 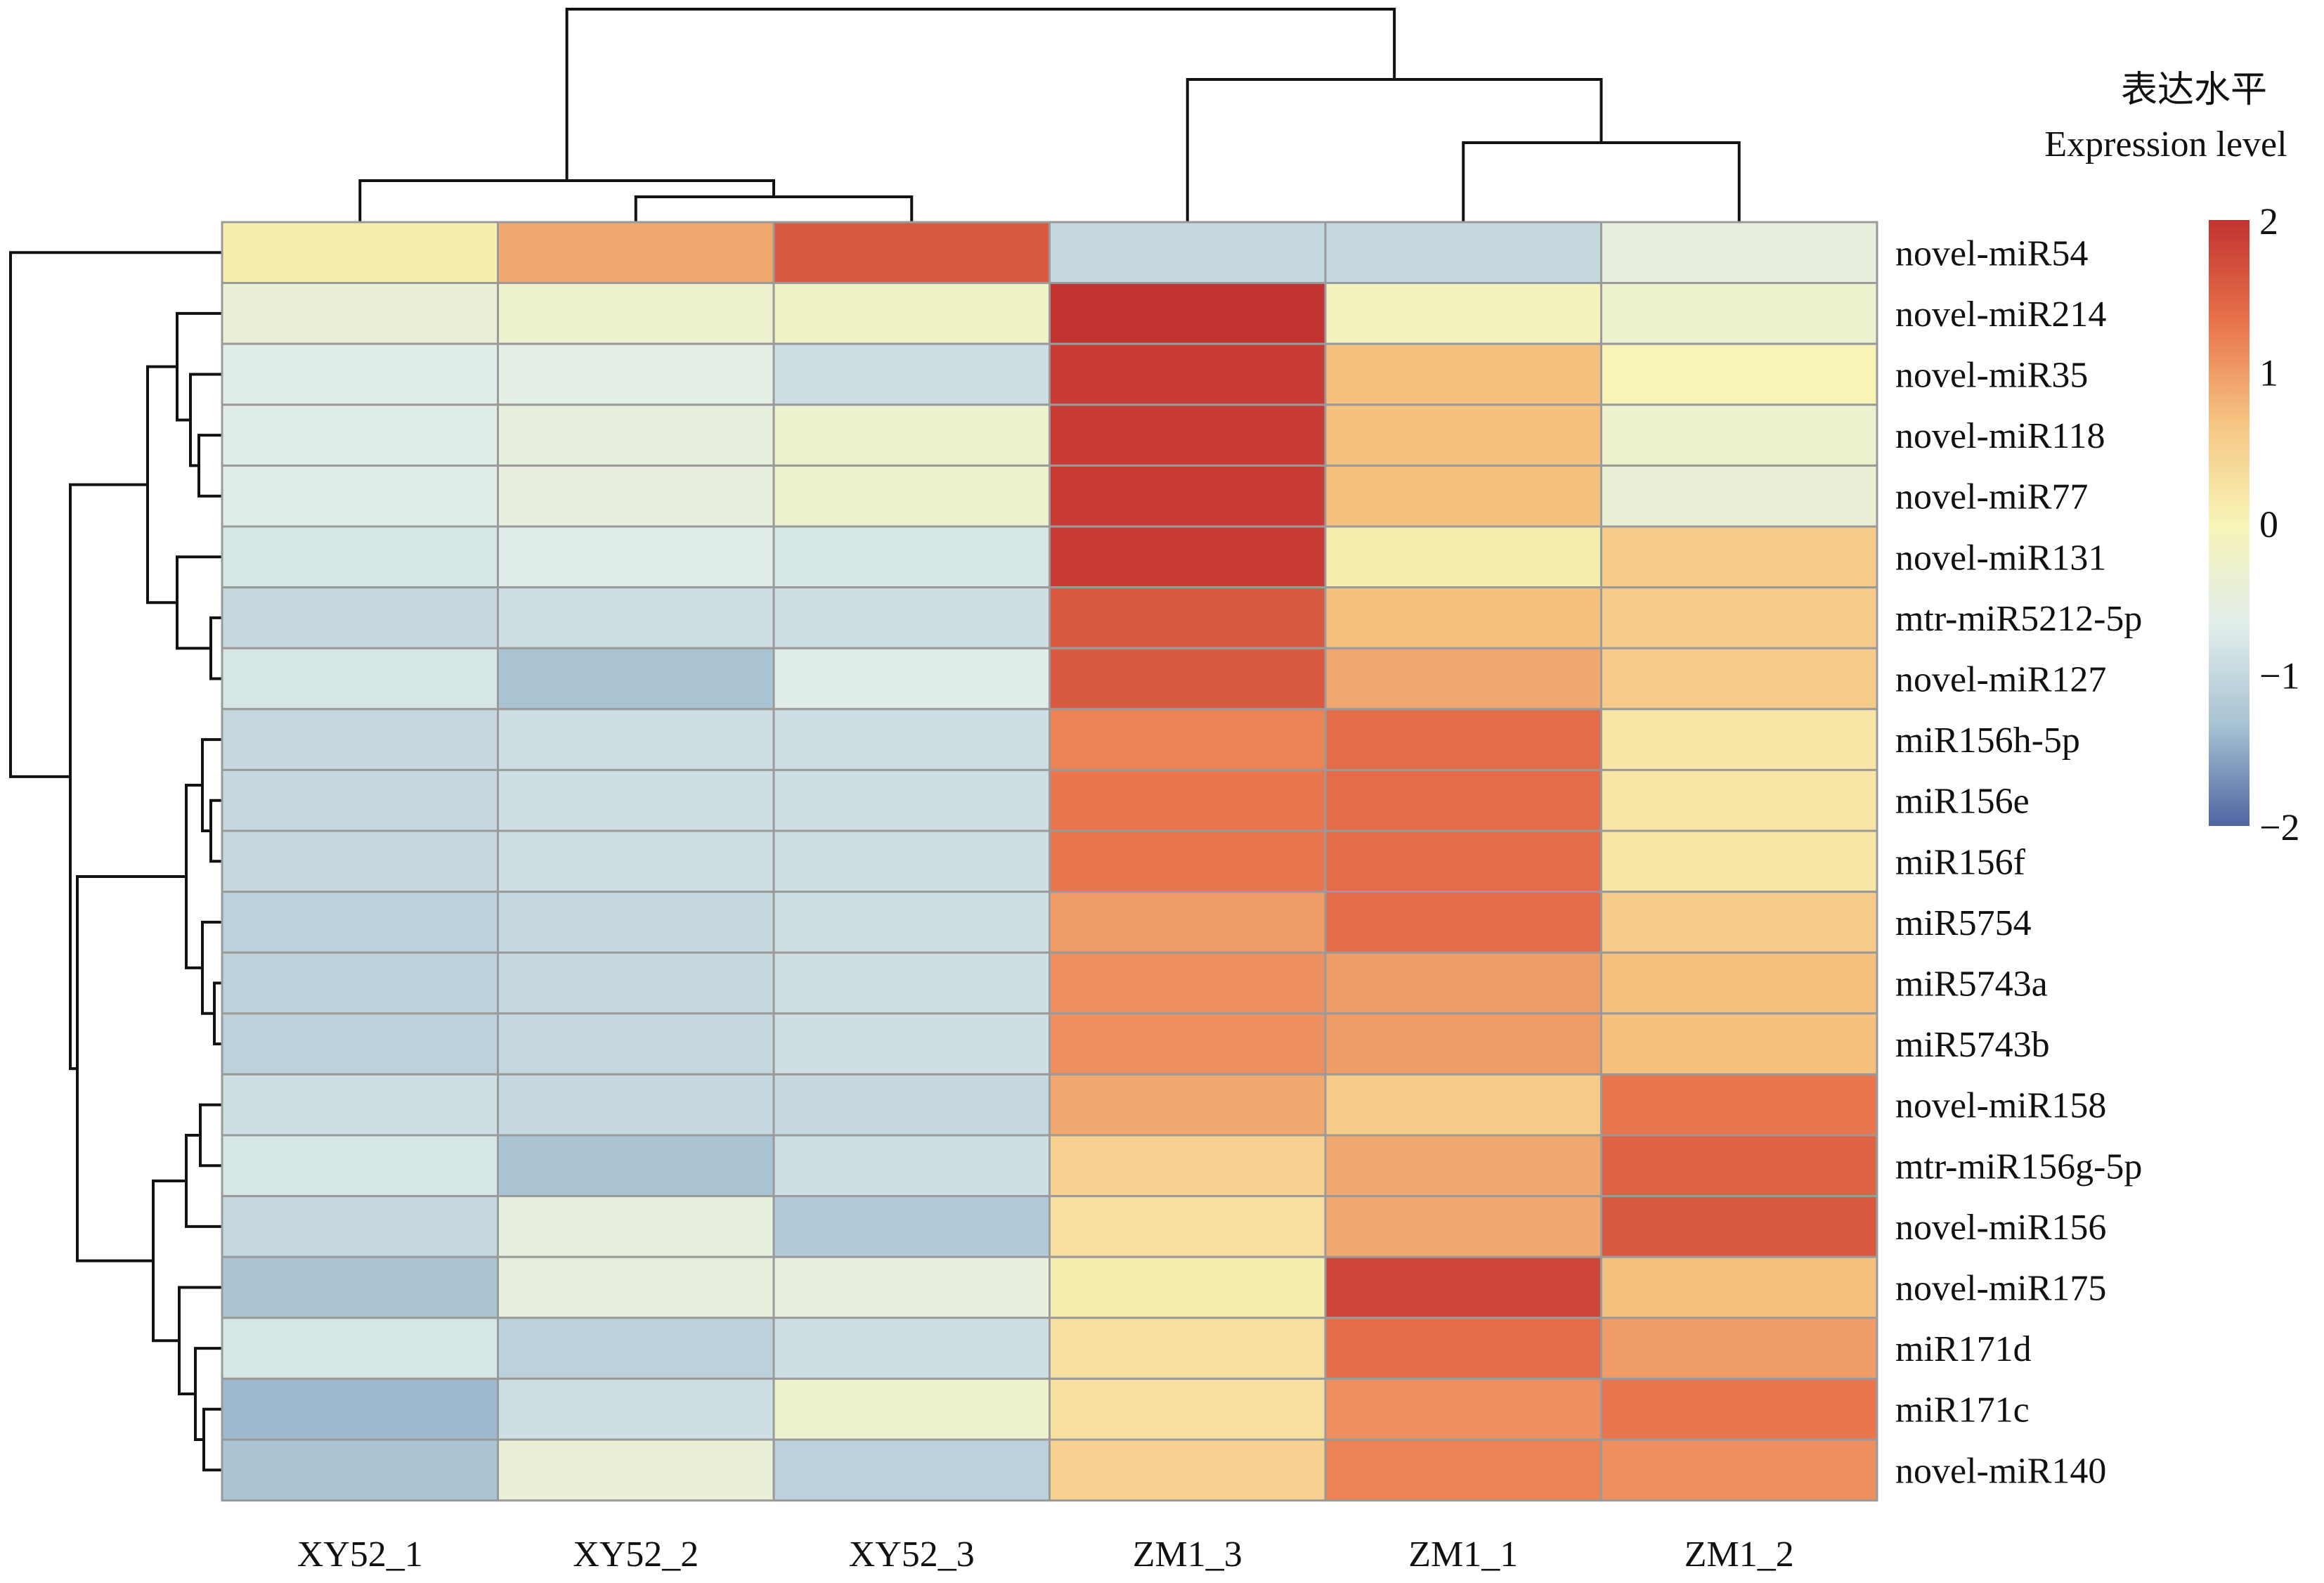 What do you see at coordinates (2268, 524) in the screenshot?
I see `legend-tick-label: 0` at bounding box center [2268, 524].